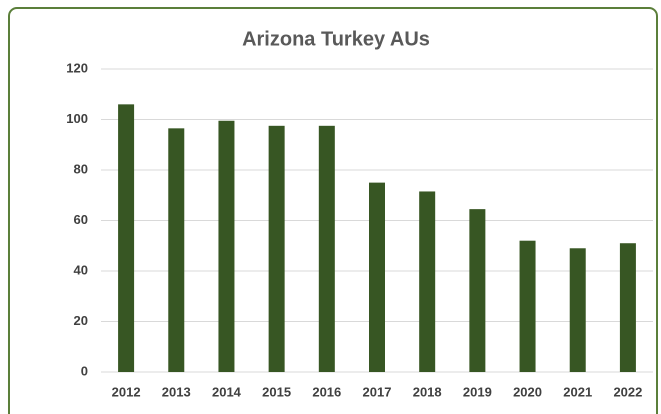  What do you see at coordinates (377, 391) in the screenshot?
I see `x-tick-label: 2017` at bounding box center [377, 391].